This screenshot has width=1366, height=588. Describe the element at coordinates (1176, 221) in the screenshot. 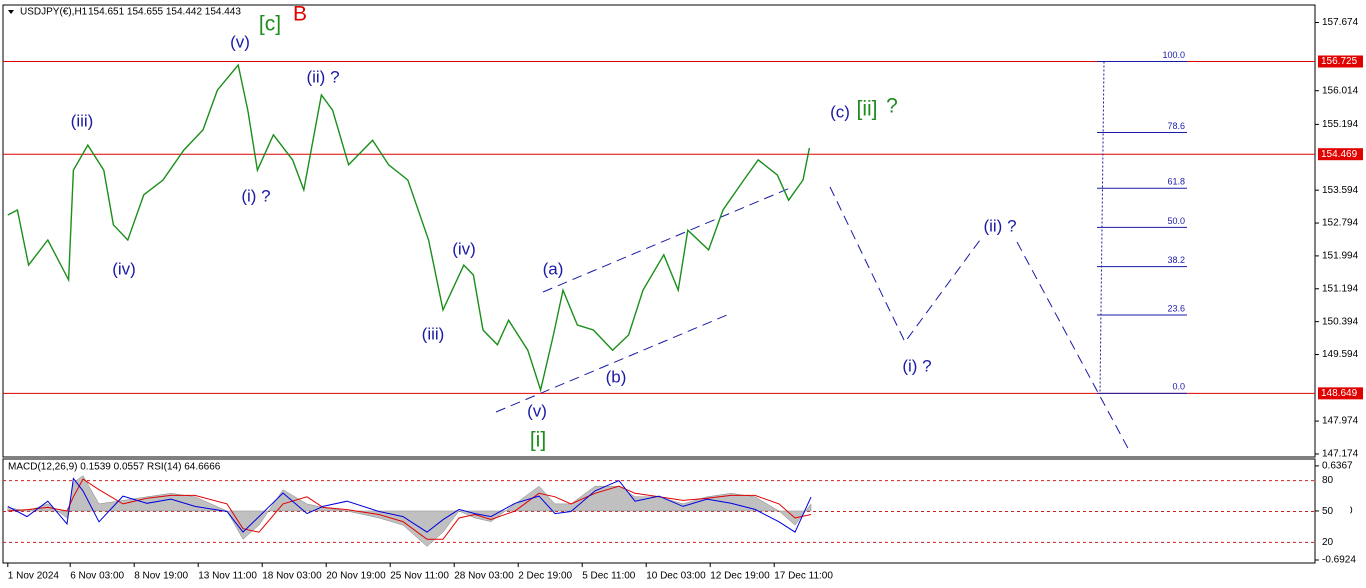

I see `fib-label: 50.0` at that location.